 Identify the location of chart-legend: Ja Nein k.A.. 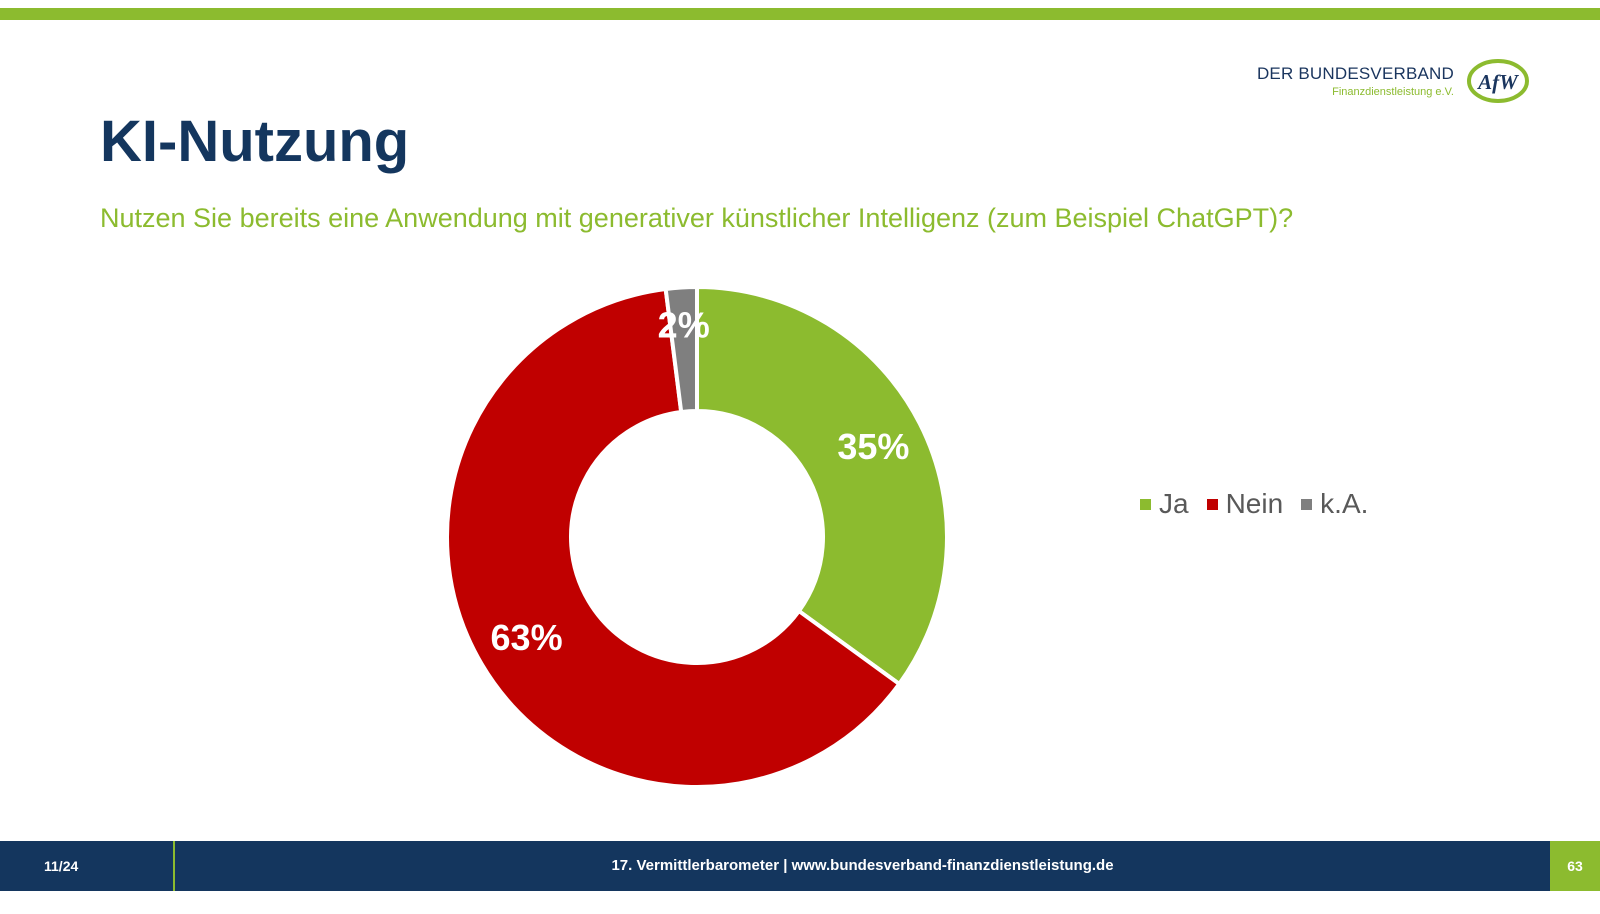
(1263, 504).